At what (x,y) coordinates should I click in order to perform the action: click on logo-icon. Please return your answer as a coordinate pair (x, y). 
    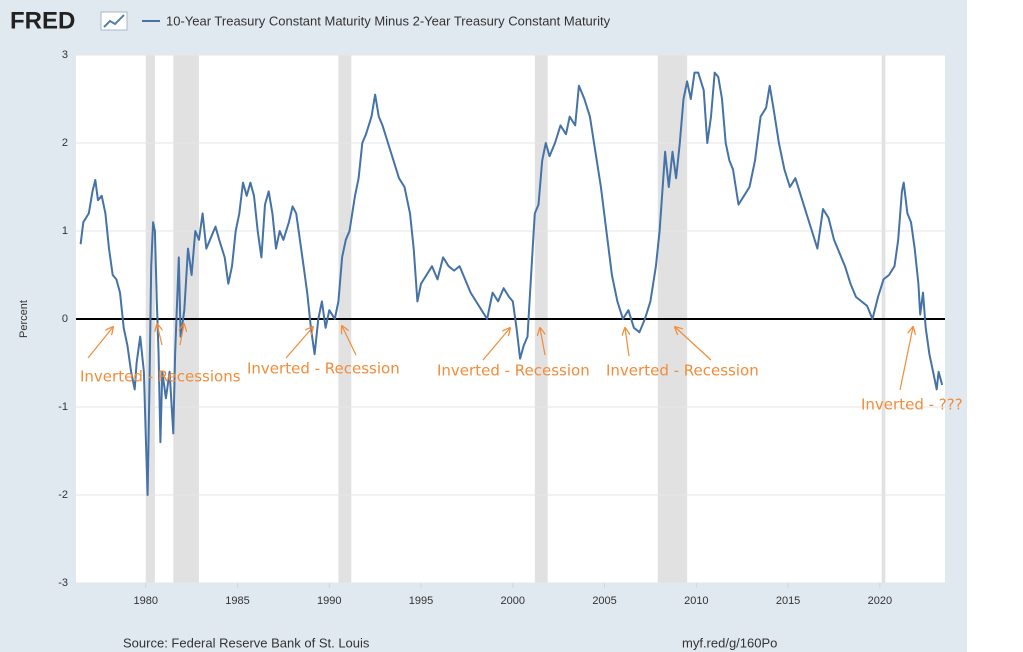
    Looking at the image, I should click on (114, 21).